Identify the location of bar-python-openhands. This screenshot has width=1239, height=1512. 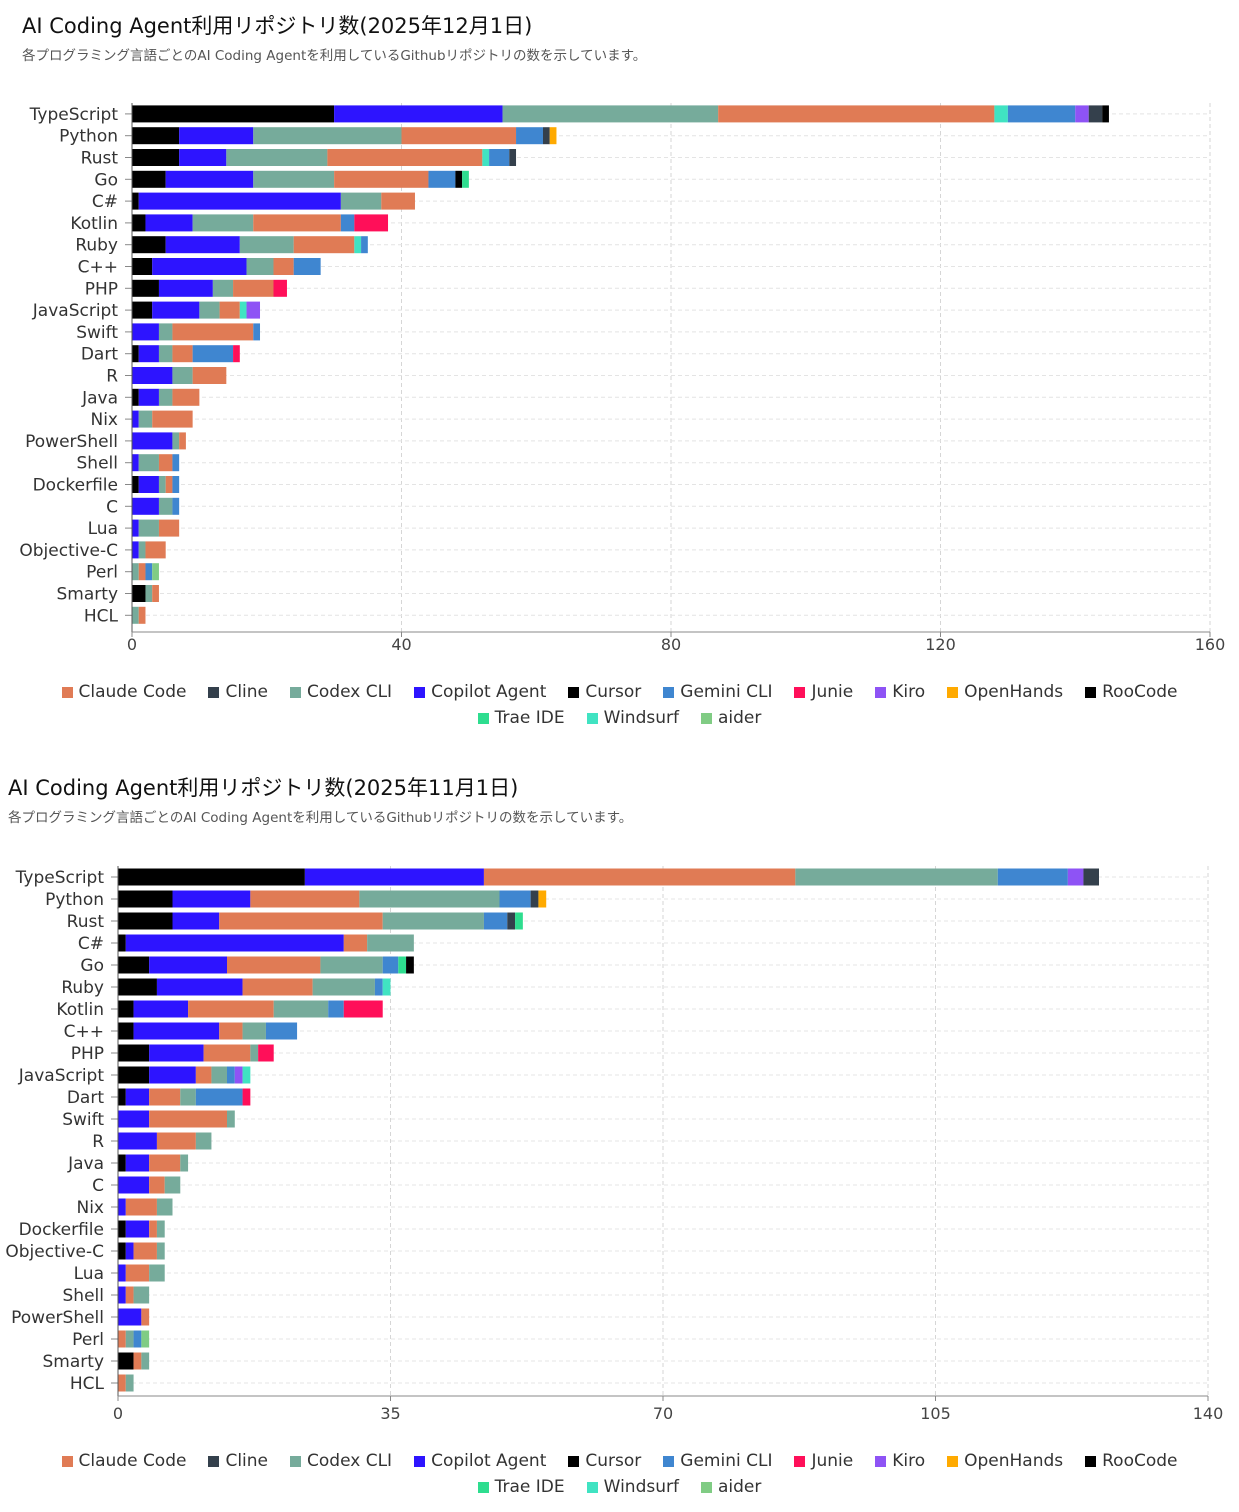
(553, 136).